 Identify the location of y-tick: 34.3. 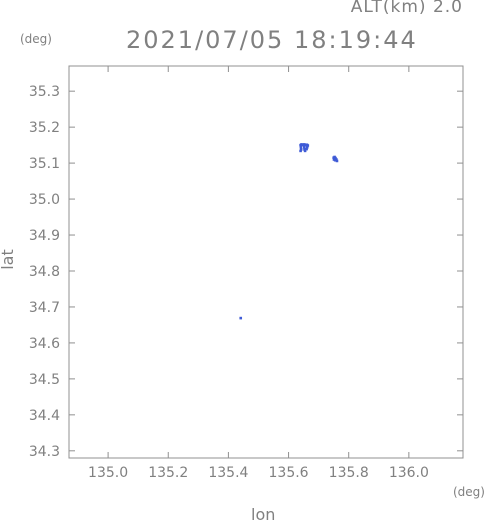
(246, 452).